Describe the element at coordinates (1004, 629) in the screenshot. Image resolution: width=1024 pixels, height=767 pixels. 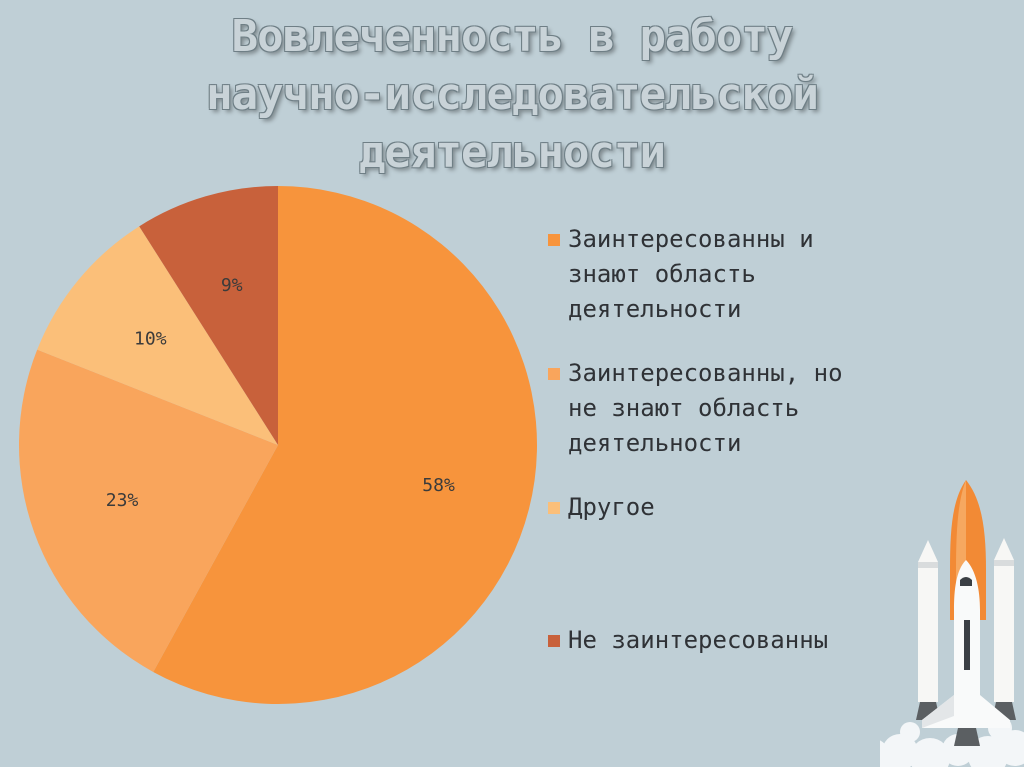
I see `right-booster` at that location.